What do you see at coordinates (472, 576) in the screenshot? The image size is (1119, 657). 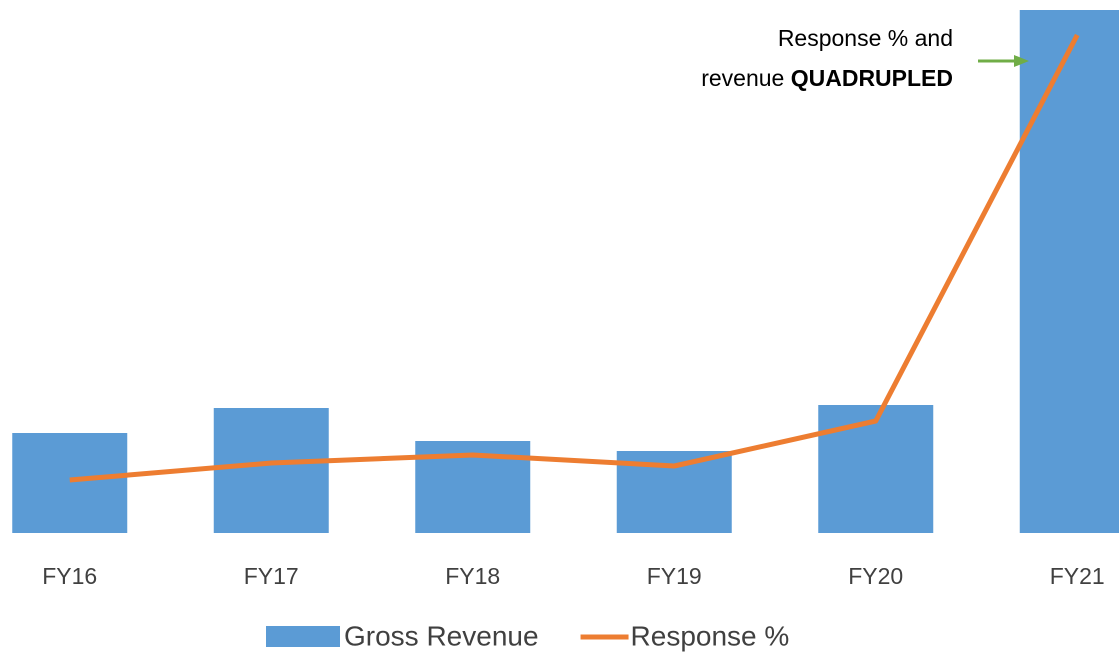 I see `x-tick-label: FY18` at bounding box center [472, 576].